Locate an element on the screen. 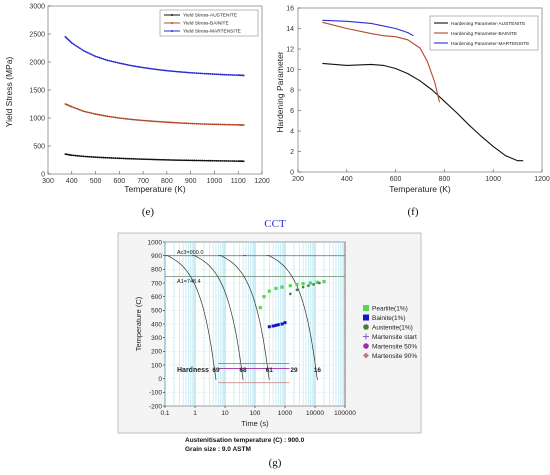  panel-f-ytick-label: 4 is located at coordinates (292, 132).